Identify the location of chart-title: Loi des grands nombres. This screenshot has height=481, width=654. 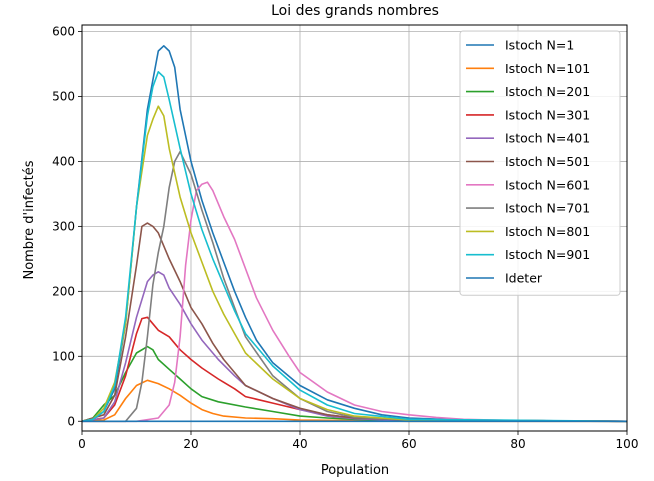
(355, 11).